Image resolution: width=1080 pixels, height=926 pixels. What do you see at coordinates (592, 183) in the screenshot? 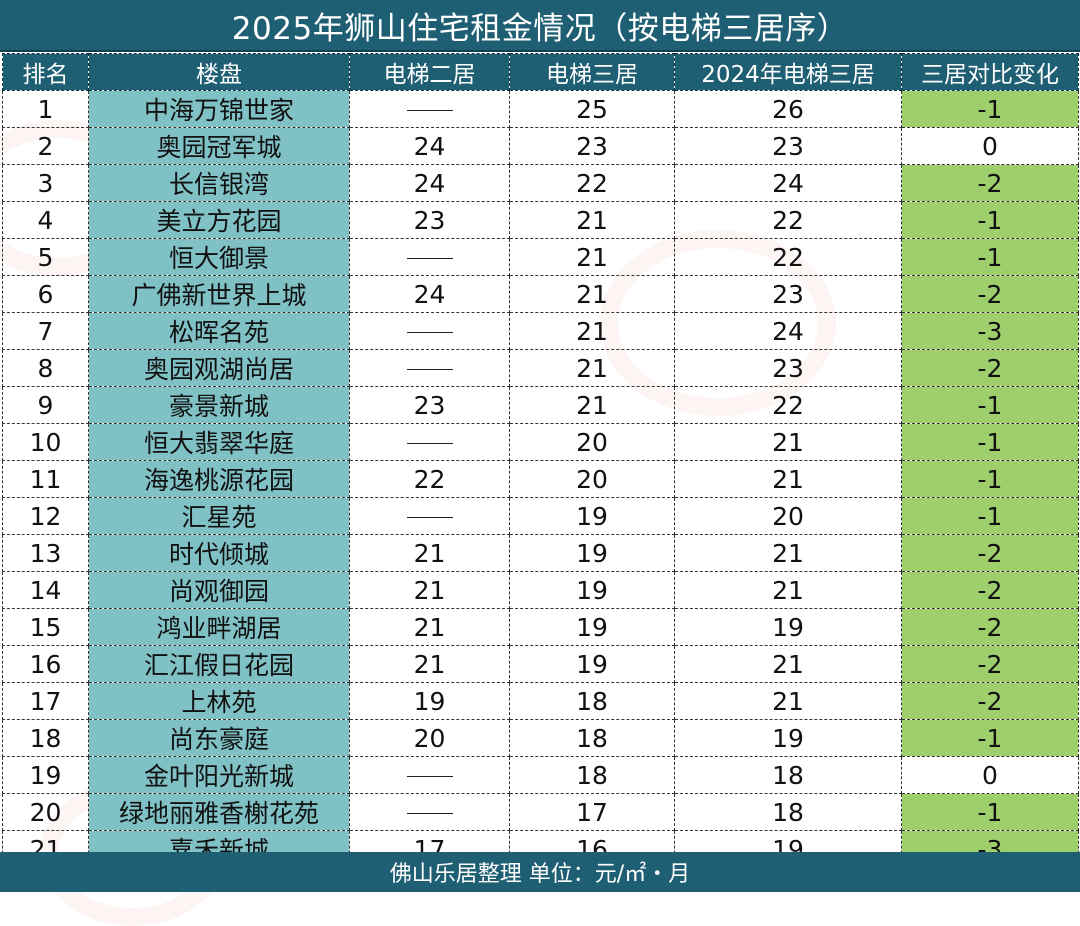
I see `three-bedroom-cell: 22` at bounding box center [592, 183].